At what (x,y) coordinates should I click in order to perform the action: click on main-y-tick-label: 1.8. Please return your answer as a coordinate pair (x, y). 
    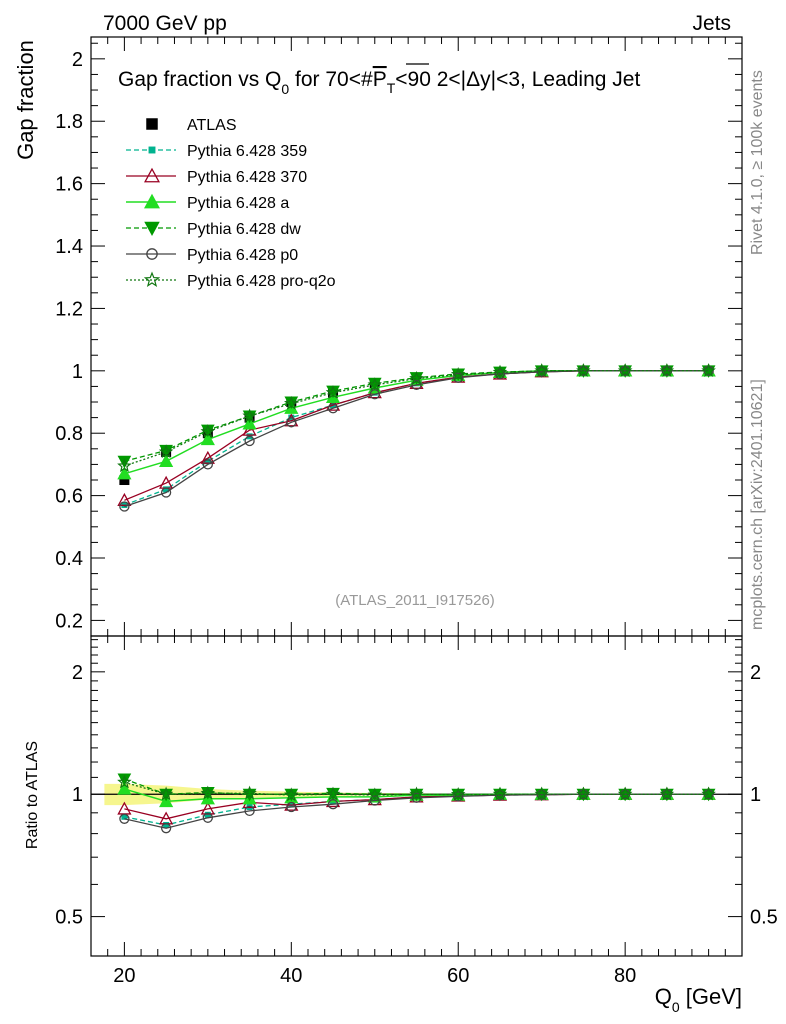
    Looking at the image, I should click on (69, 122).